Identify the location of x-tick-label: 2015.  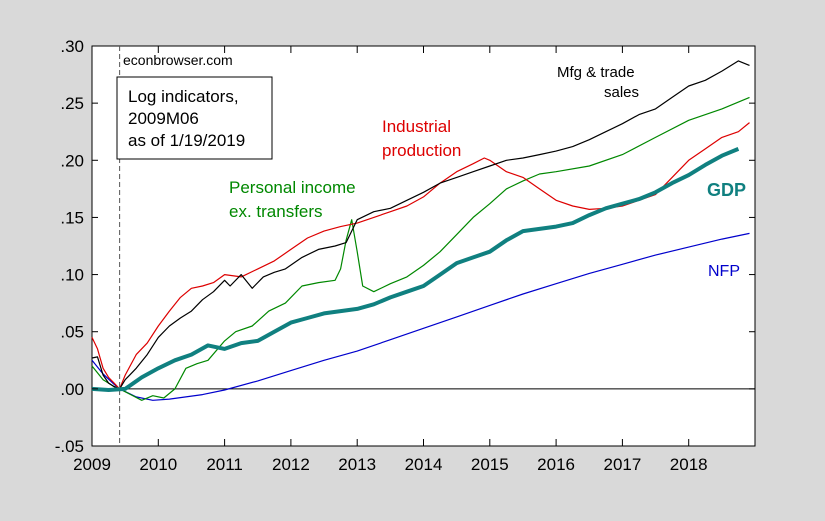
(490, 464).